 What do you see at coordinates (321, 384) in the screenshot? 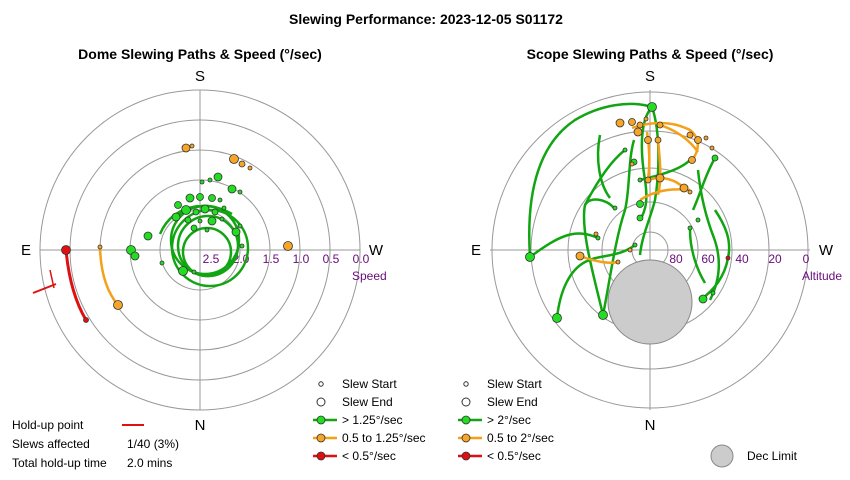
I see `dome-legend-start-marker` at bounding box center [321, 384].